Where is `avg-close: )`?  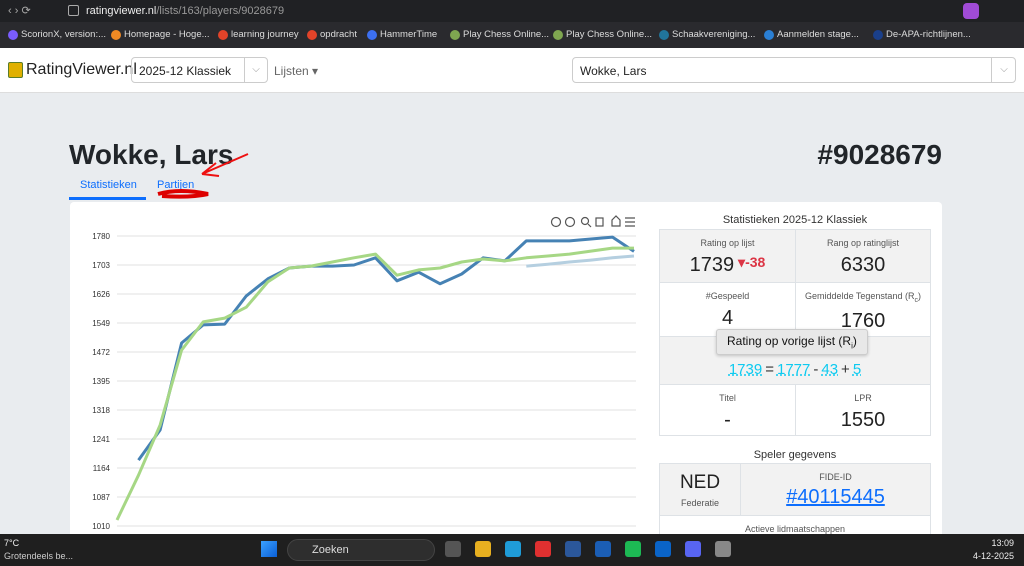 avg-close: ) is located at coordinates (919, 296).